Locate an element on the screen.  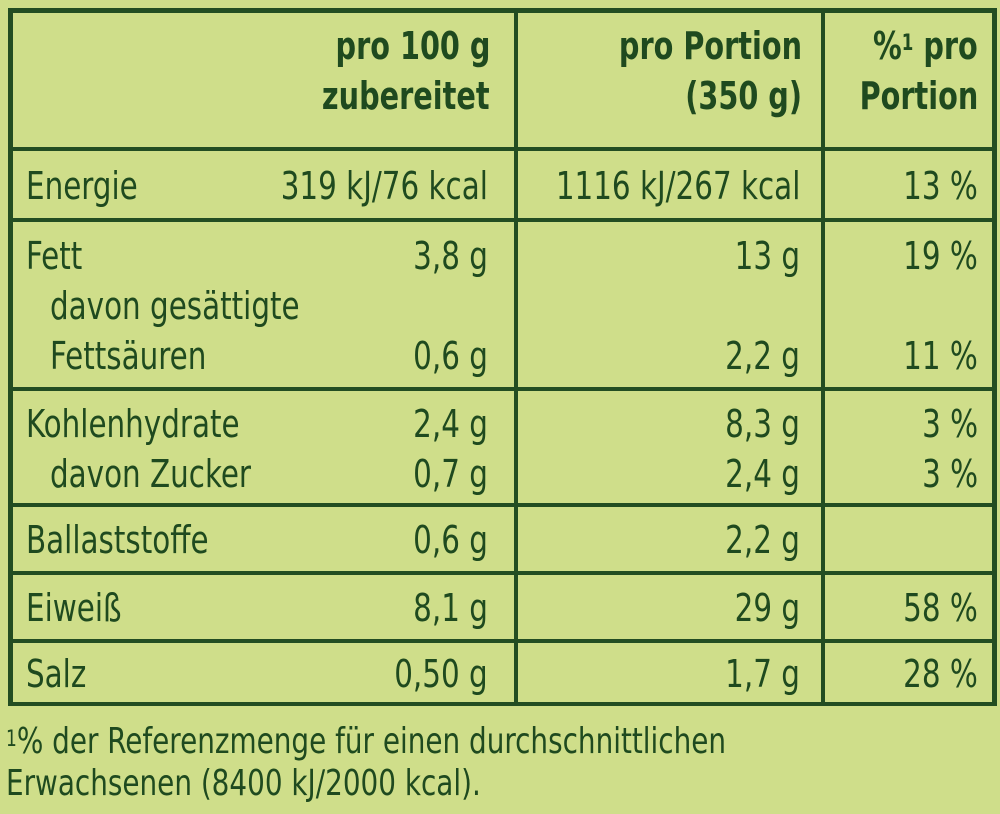
value-portion: 8,3 g is located at coordinates (762, 424).